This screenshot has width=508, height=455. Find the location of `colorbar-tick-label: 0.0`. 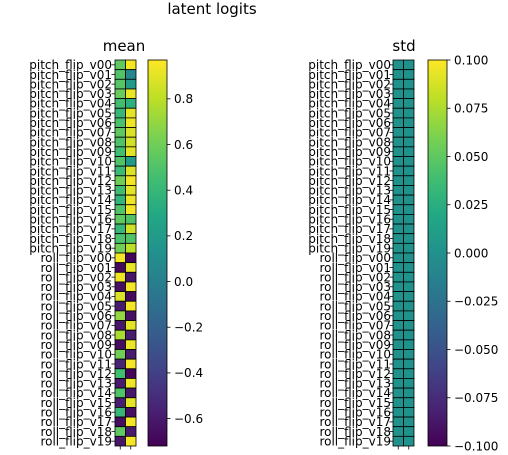

colorbar-tick-label: 0.0 is located at coordinates (183, 282).